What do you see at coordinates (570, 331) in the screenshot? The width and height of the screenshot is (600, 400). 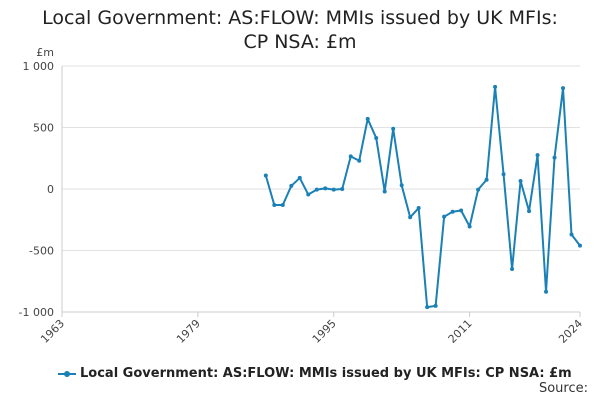 I see `x-tick-label: 2024` at bounding box center [570, 331].